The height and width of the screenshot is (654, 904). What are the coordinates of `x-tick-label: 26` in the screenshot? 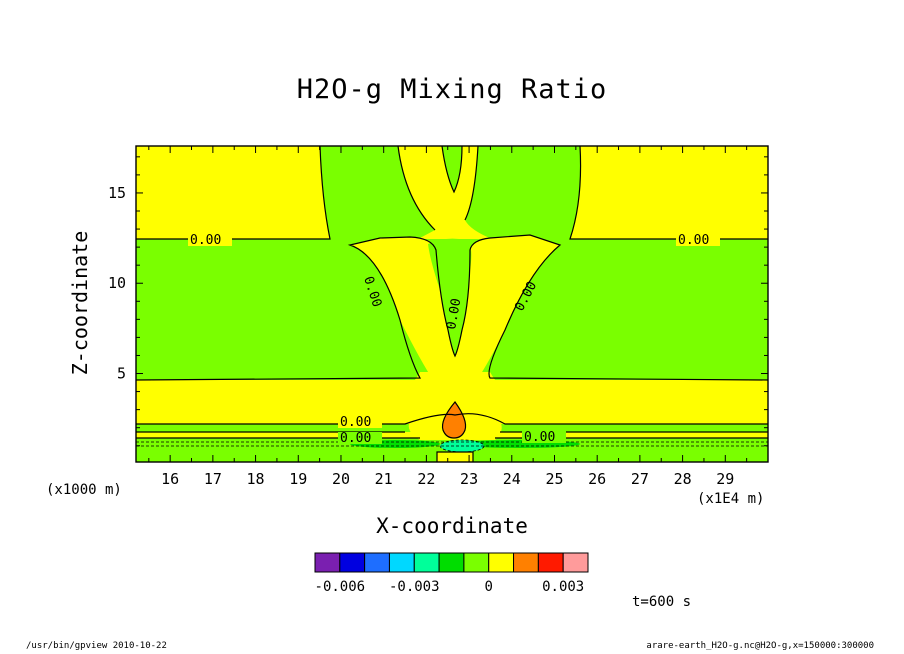 It's located at (597, 479).